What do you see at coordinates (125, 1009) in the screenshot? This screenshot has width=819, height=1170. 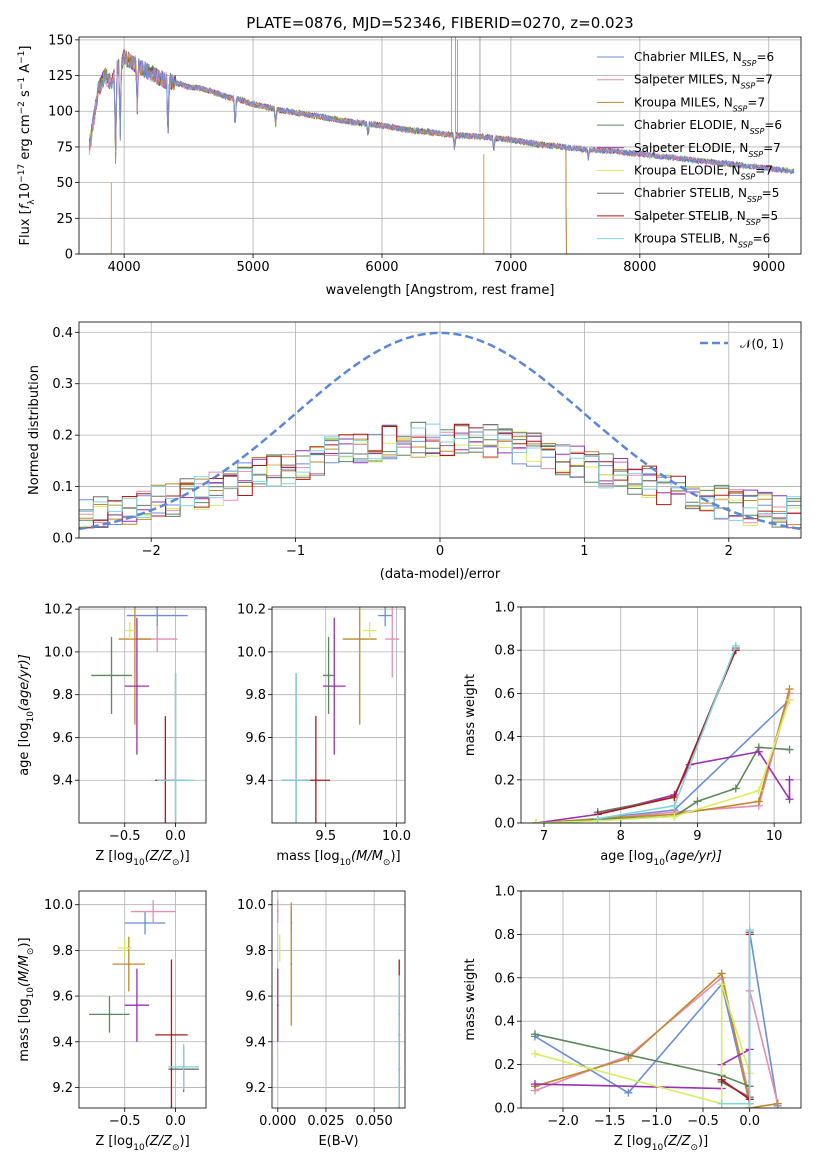 I see `mass_vs_Z-axes: −0.5 0.0 9.2 9.4 9.6 9.8 10.0` at bounding box center [125, 1009].